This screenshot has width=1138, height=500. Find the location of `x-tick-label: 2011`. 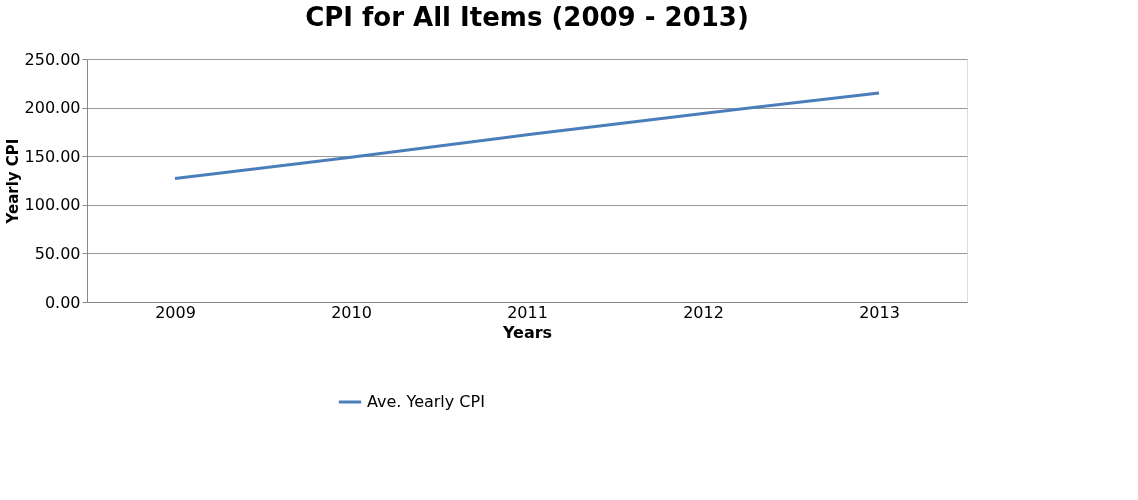

x-tick-label: 2011 is located at coordinates (527, 312).